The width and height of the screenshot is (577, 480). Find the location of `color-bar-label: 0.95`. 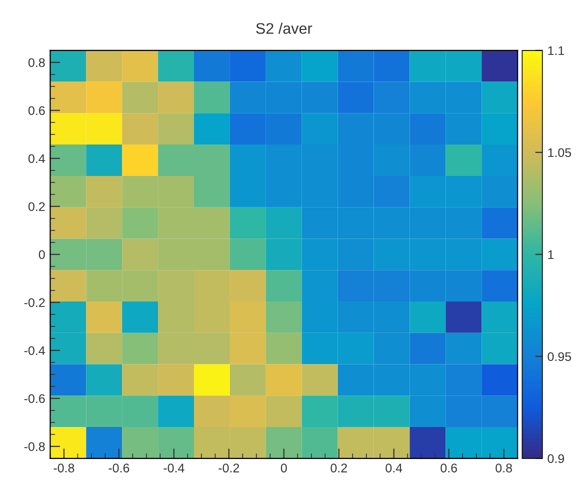

color-bar-label: 0.95 is located at coordinates (560, 357).